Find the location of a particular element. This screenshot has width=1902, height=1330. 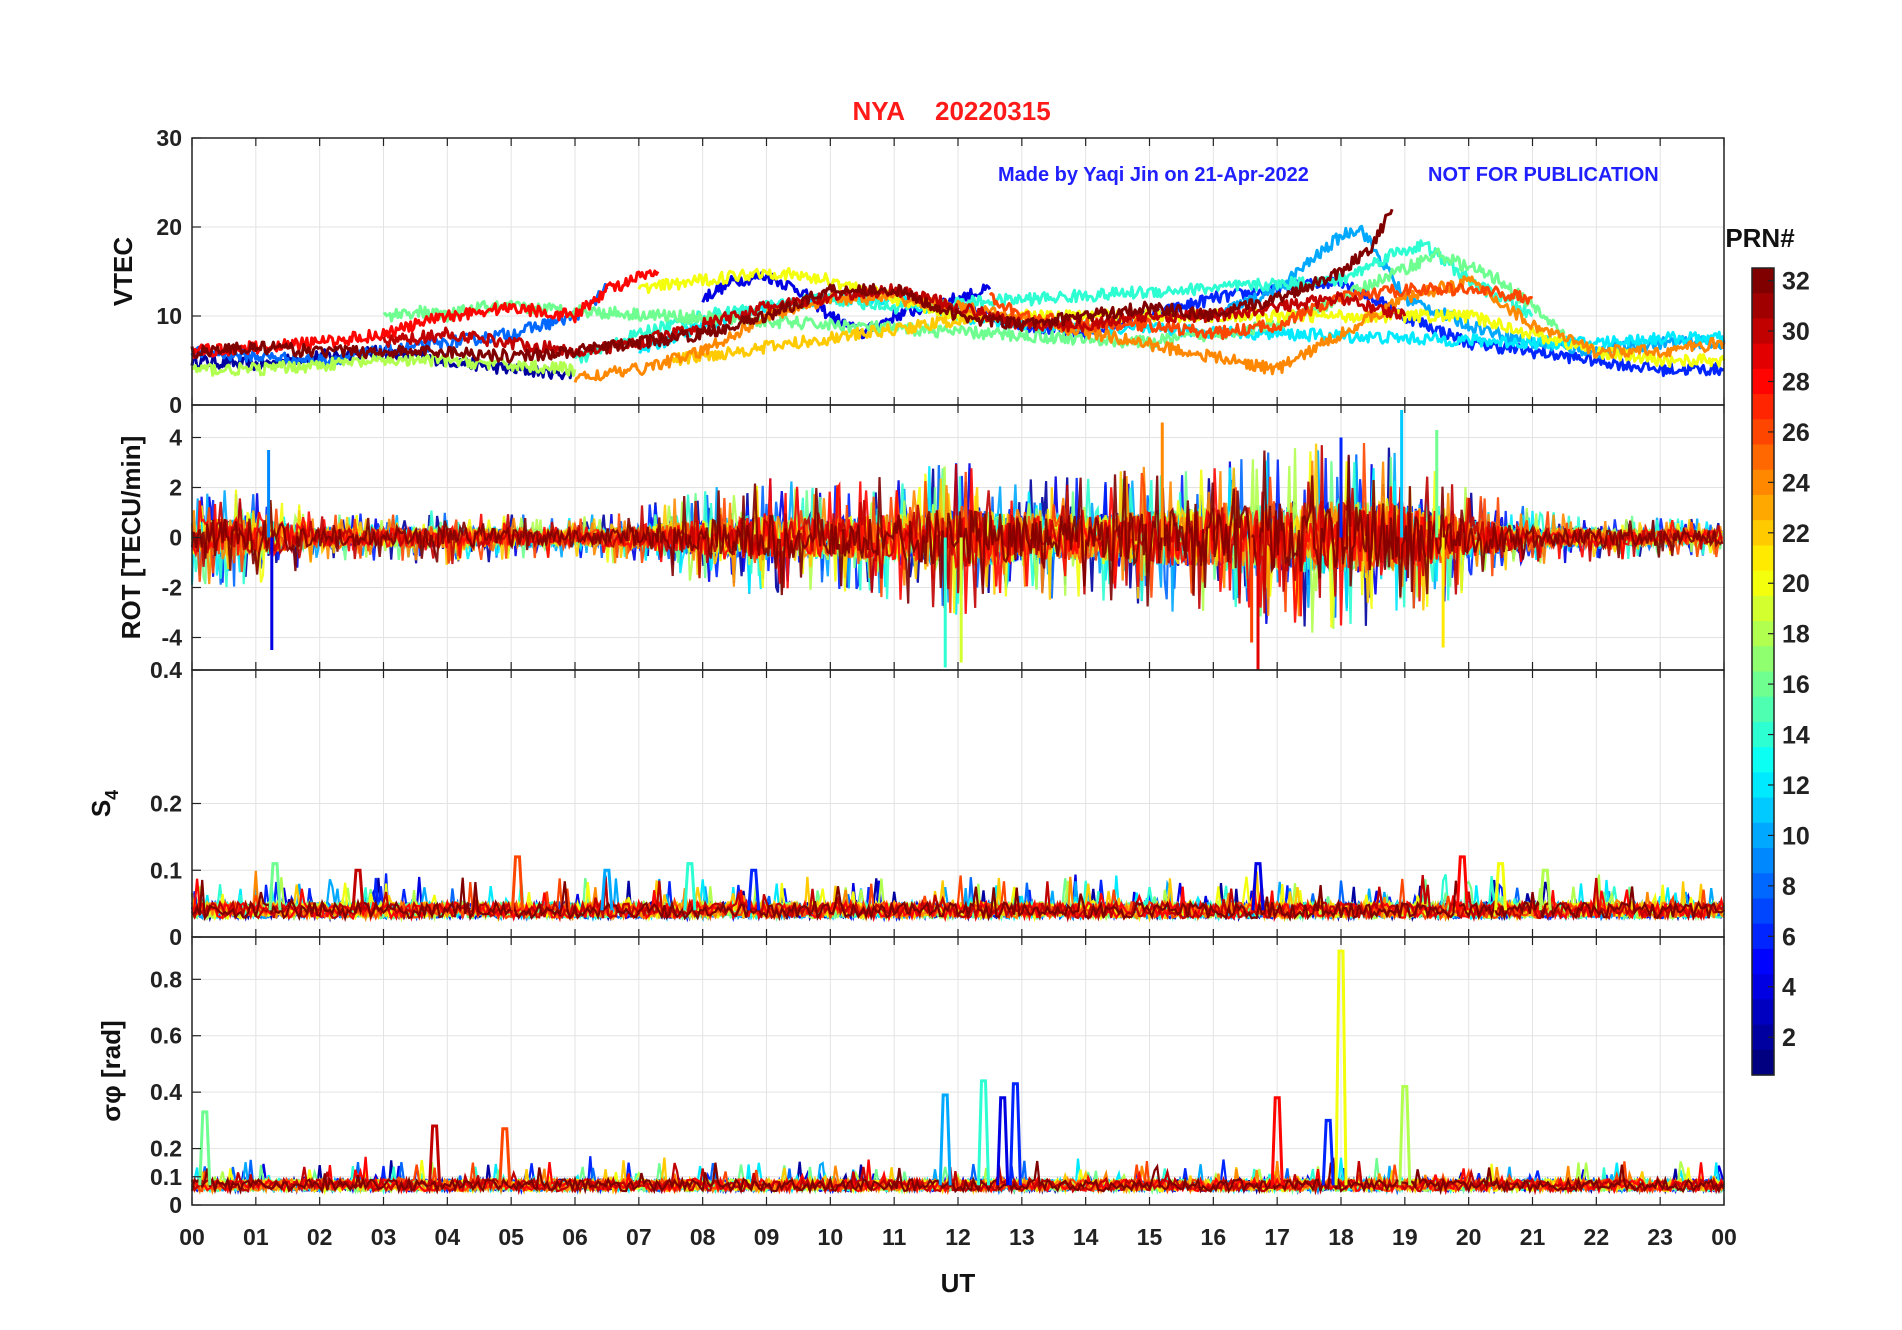

credit-text: Made by Yaqi Jin on 21-Apr-2022 is located at coordinates (1153, 175).